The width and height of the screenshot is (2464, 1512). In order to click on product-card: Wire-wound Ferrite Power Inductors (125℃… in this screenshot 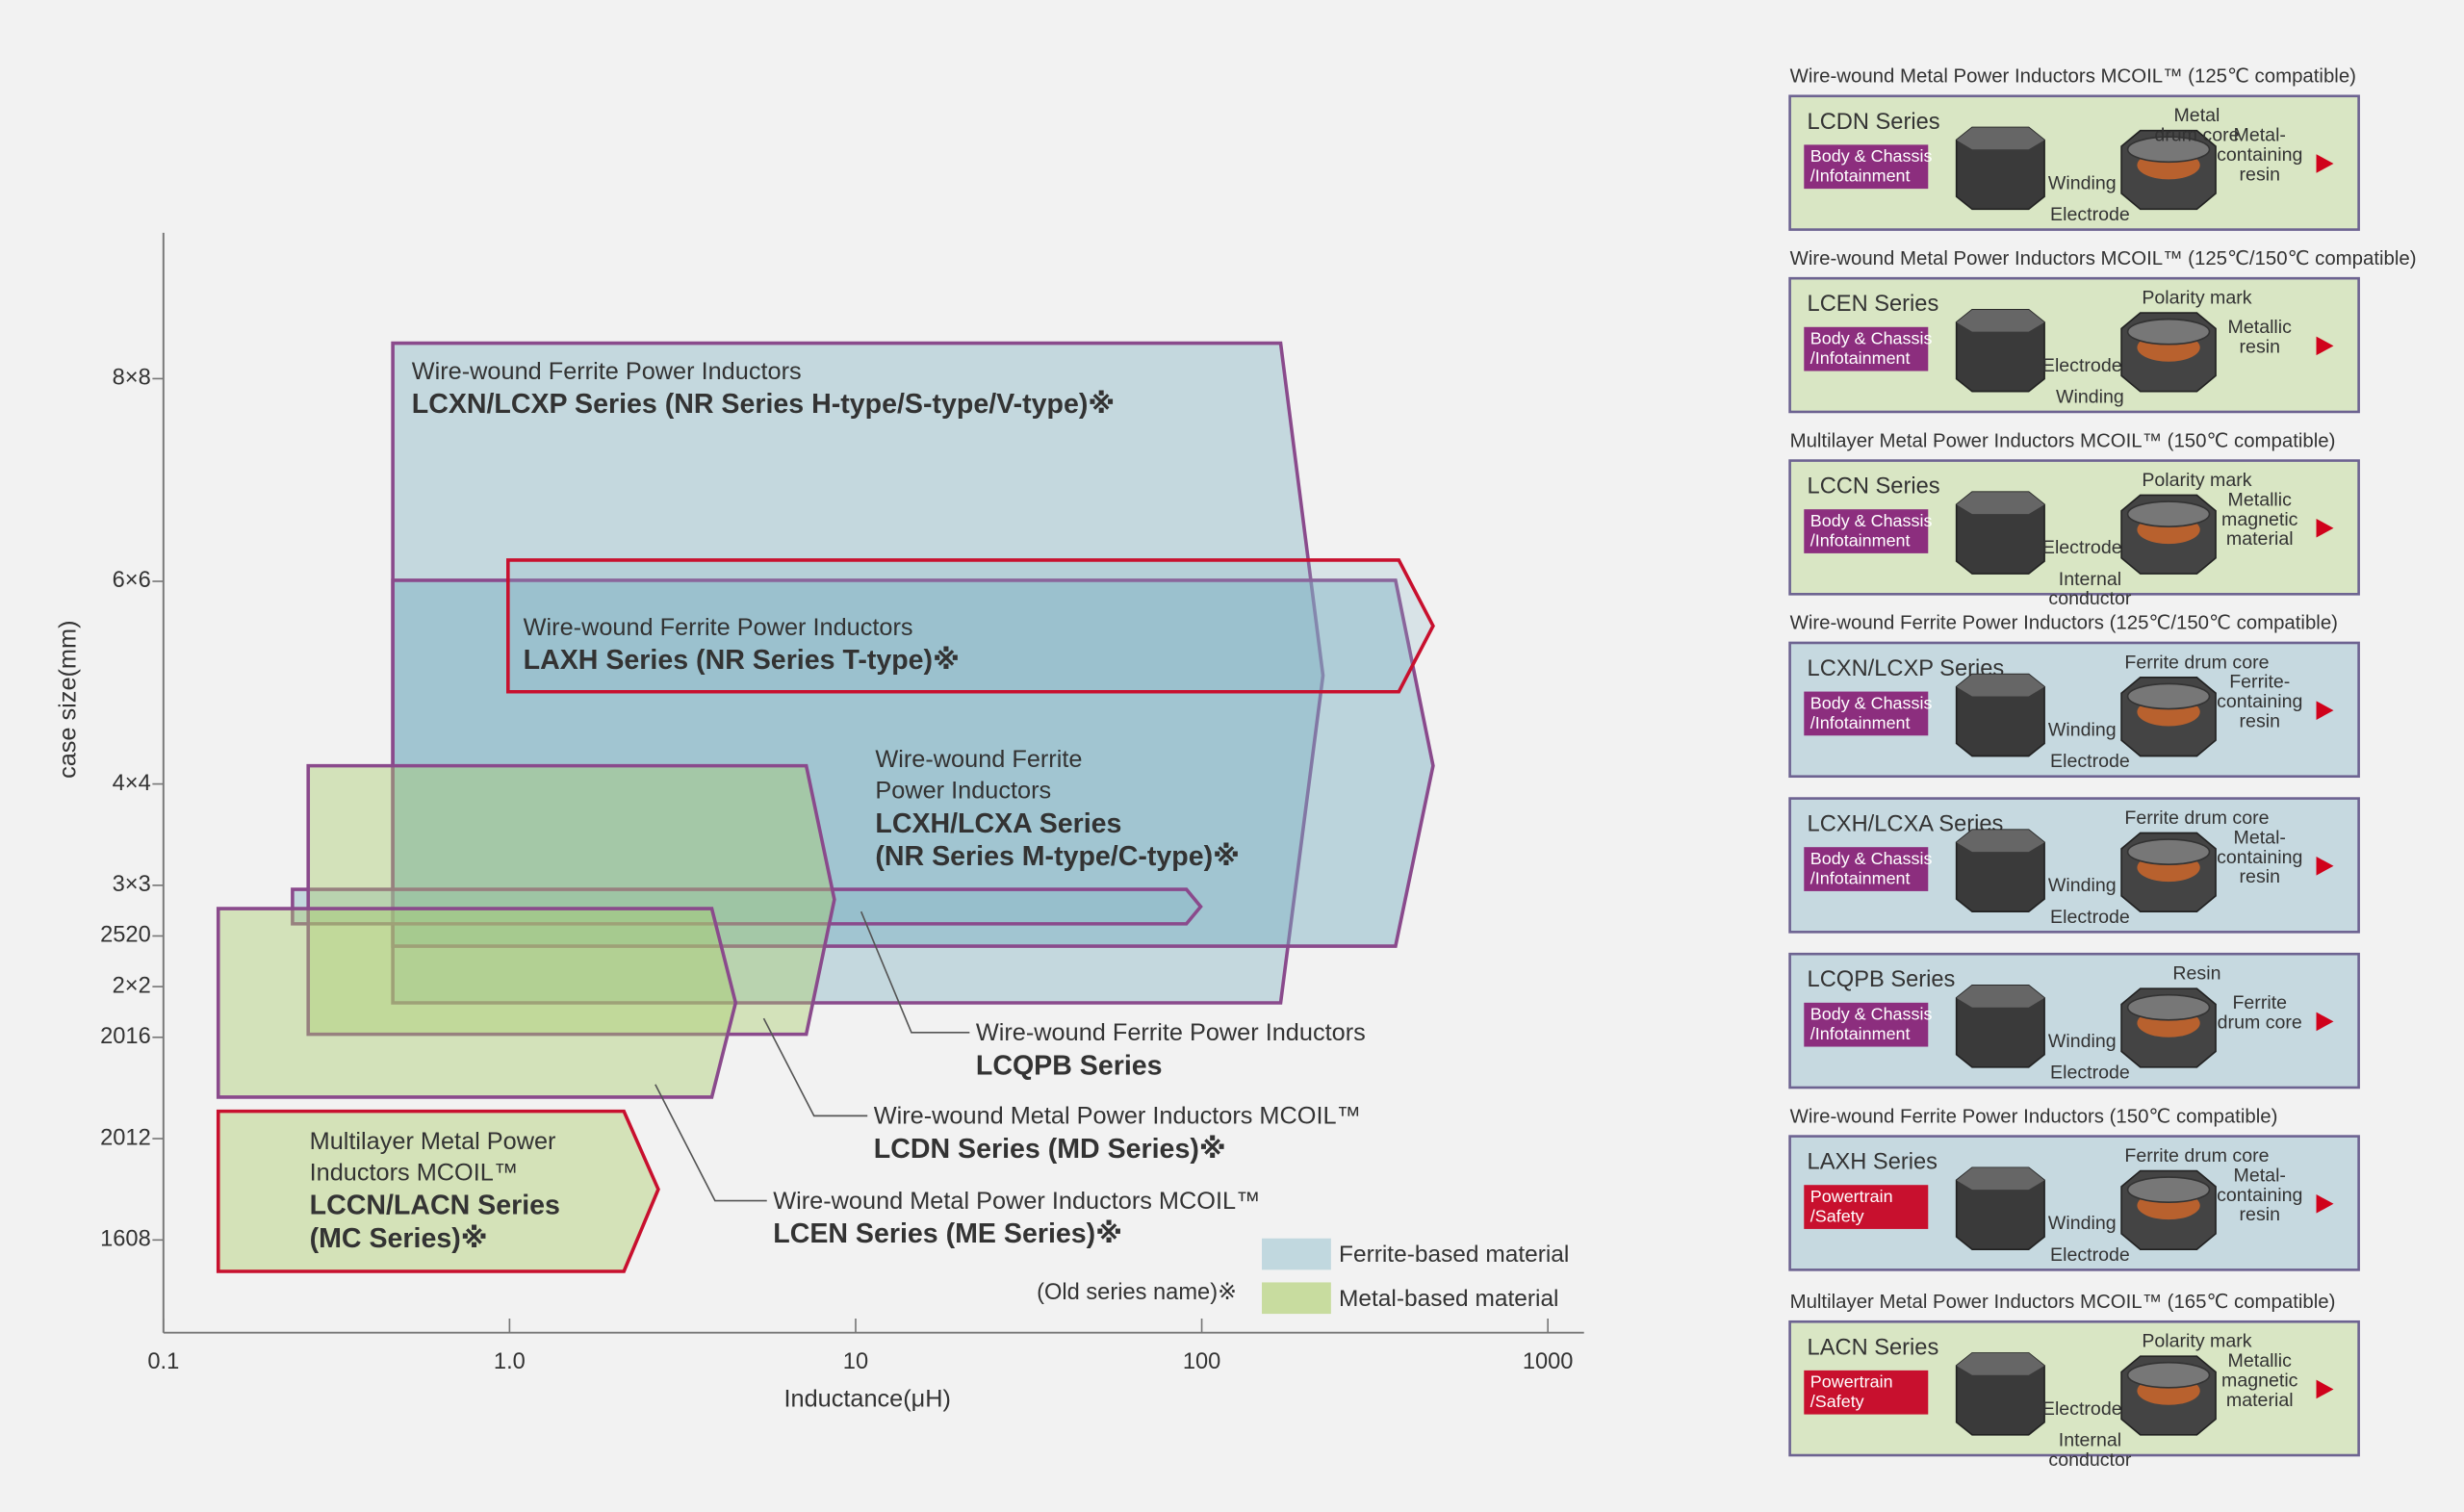, I will do `click(2074, 696)`.